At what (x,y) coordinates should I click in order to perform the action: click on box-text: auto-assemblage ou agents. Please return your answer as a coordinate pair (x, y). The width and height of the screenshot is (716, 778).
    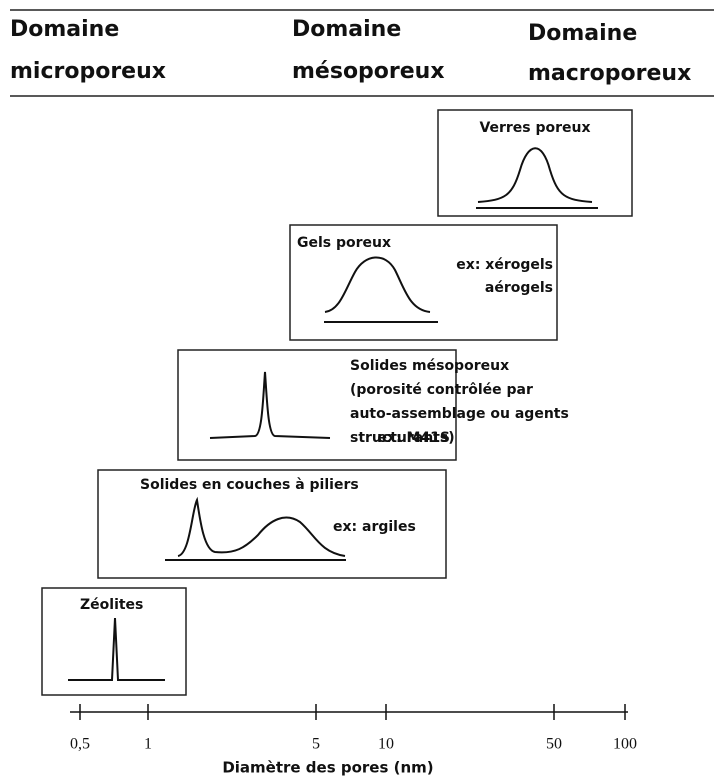
    Looking at the image, I should click on (459, 414).